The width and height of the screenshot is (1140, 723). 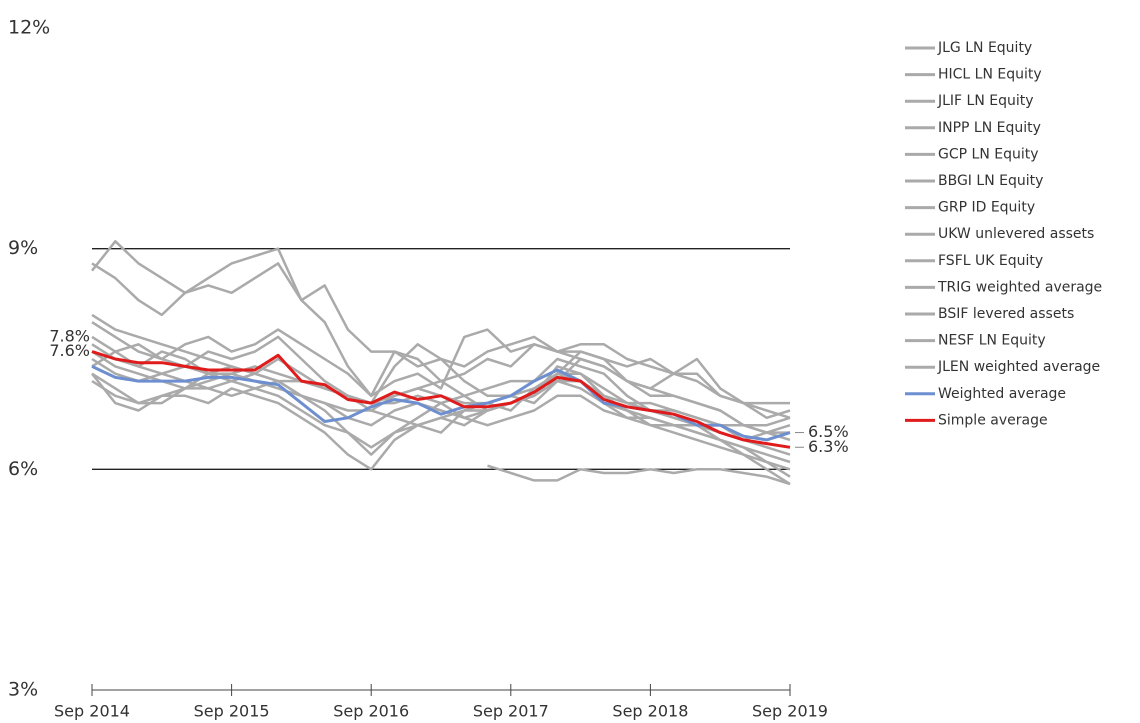 What do you see at coordinates (371, 711) in the screenshot?
I see `x-tick-label: Sep 2016` at bounding box center [371, 711].